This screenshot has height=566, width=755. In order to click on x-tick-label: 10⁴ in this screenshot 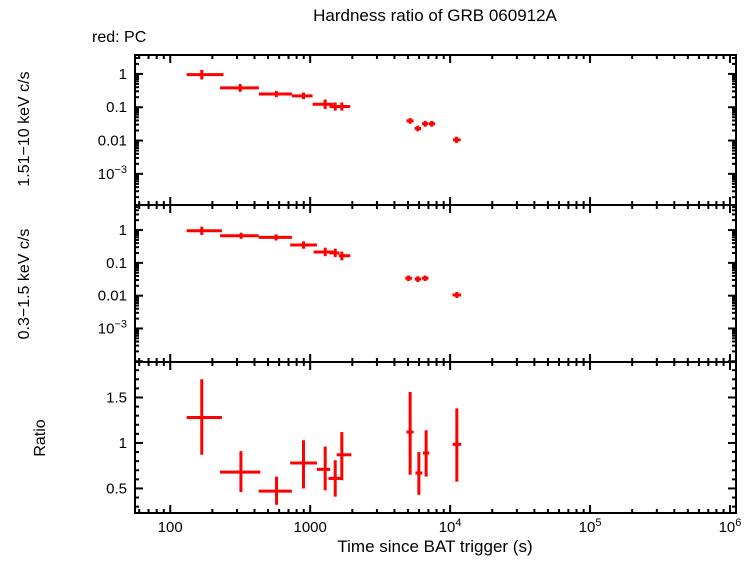, I will do `click(450, 526)`.